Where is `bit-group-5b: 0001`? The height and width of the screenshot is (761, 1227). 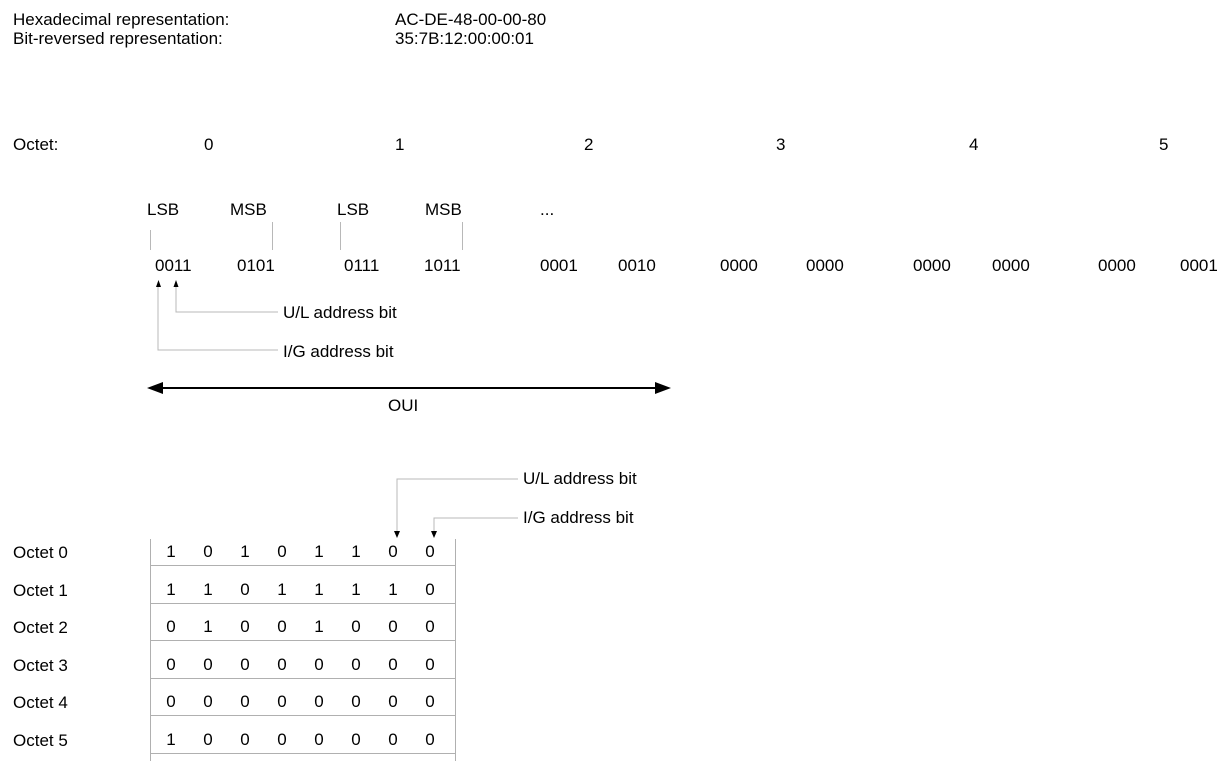
bit-group-5b: 0001 is located at coordinates (1199, 265).